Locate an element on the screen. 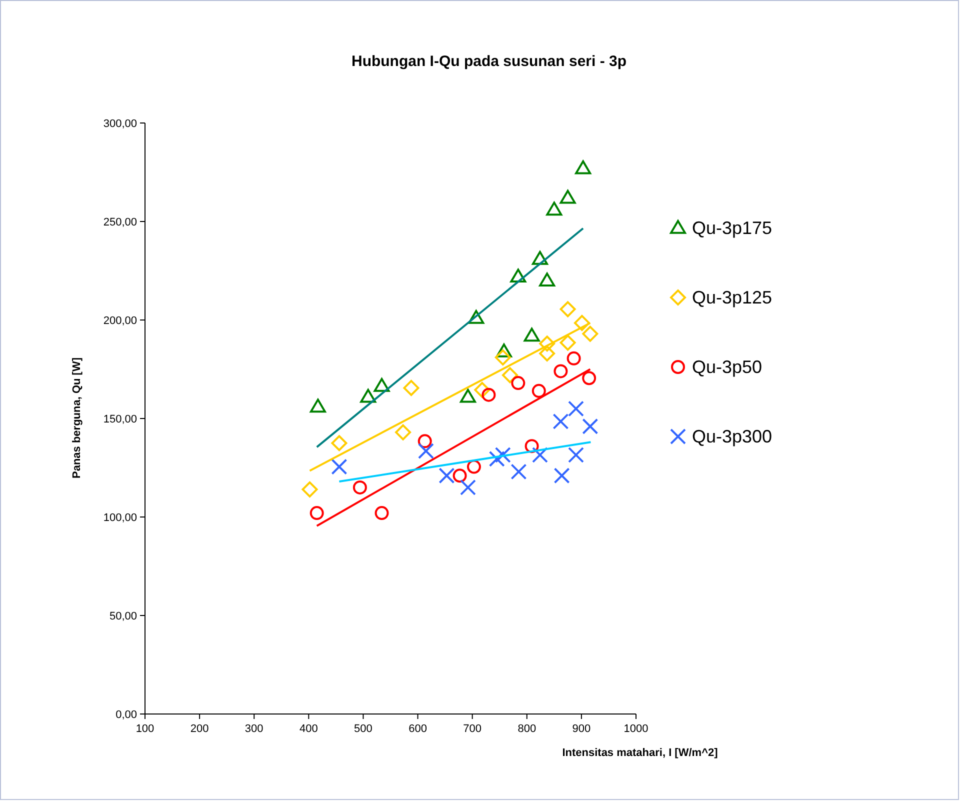 The image size is (960, 801). y-tick-label: 250,00 is located at coordinates (120, 222).